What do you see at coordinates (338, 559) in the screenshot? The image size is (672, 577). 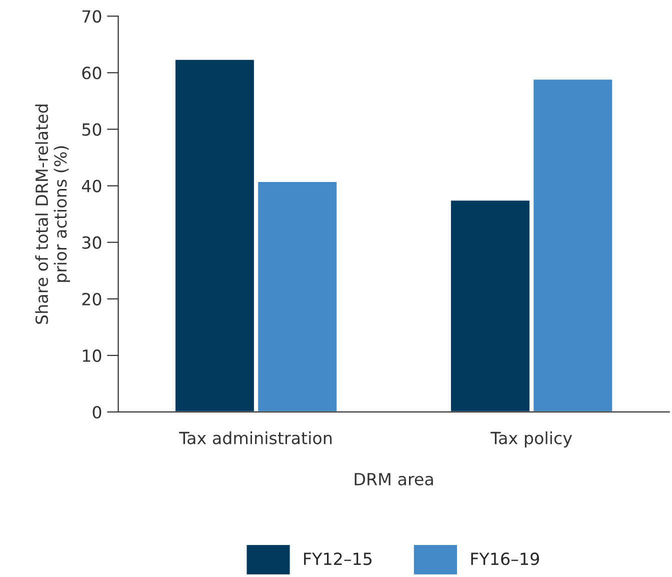 I see `legend-label: FY12–15` at bounding box center [338, 559].